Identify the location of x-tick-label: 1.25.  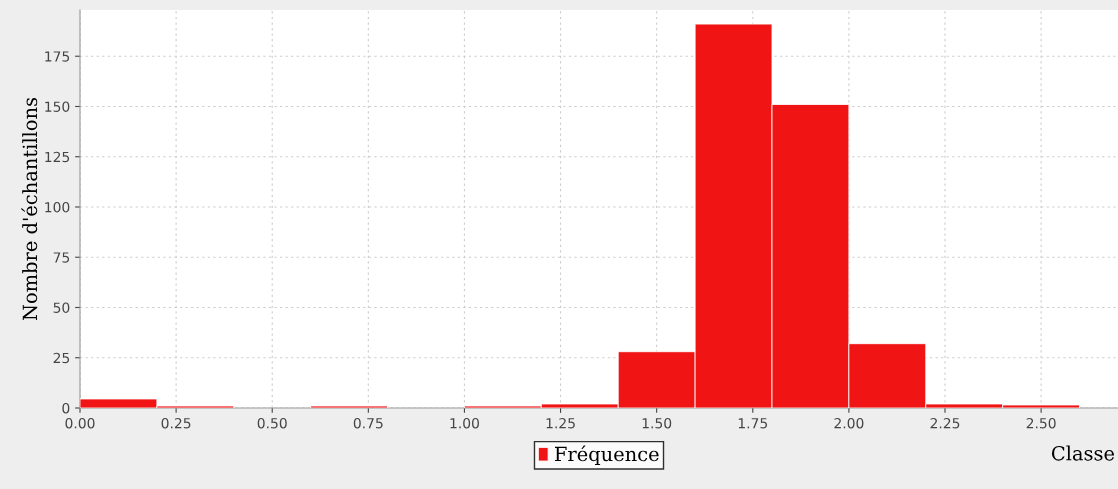
(560, 423).